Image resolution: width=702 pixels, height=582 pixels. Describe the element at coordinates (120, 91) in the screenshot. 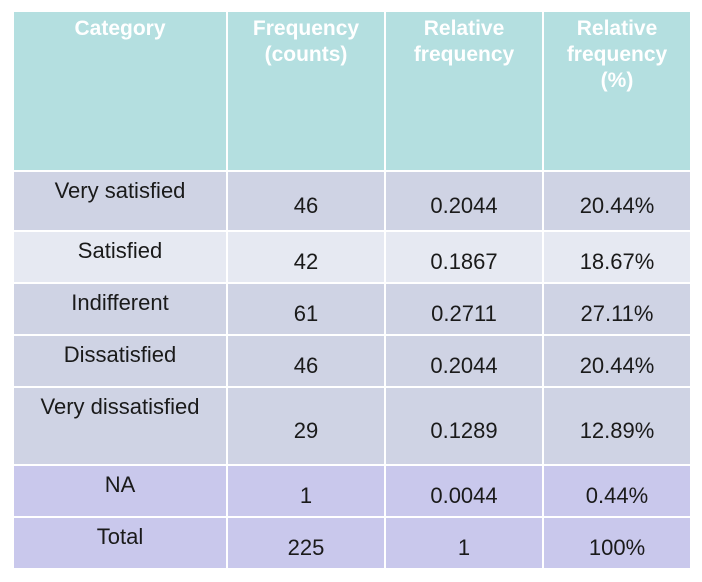

I see `header-cell: Category` at that location.